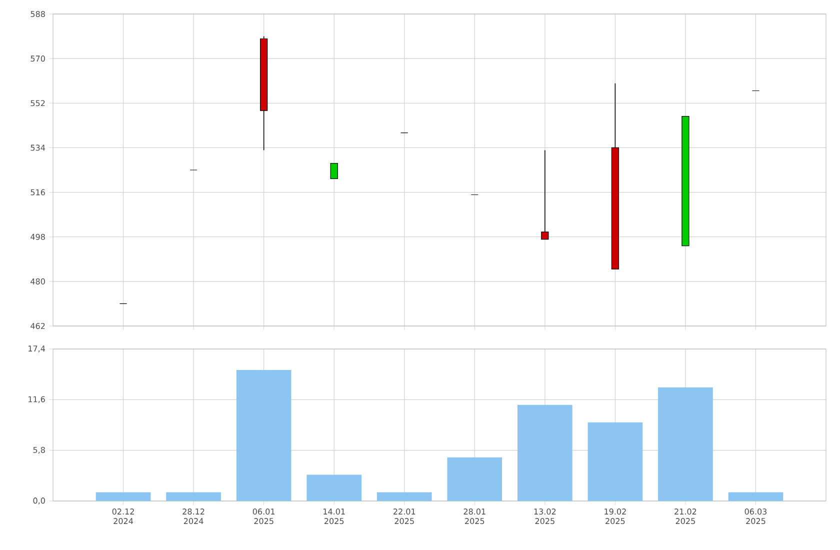 The height and width of the screenshot is (550, 840). Describe the element at coordinates (615, 516) in the screenshot. I see `x-tick-label: 19.02 2025` at that location.